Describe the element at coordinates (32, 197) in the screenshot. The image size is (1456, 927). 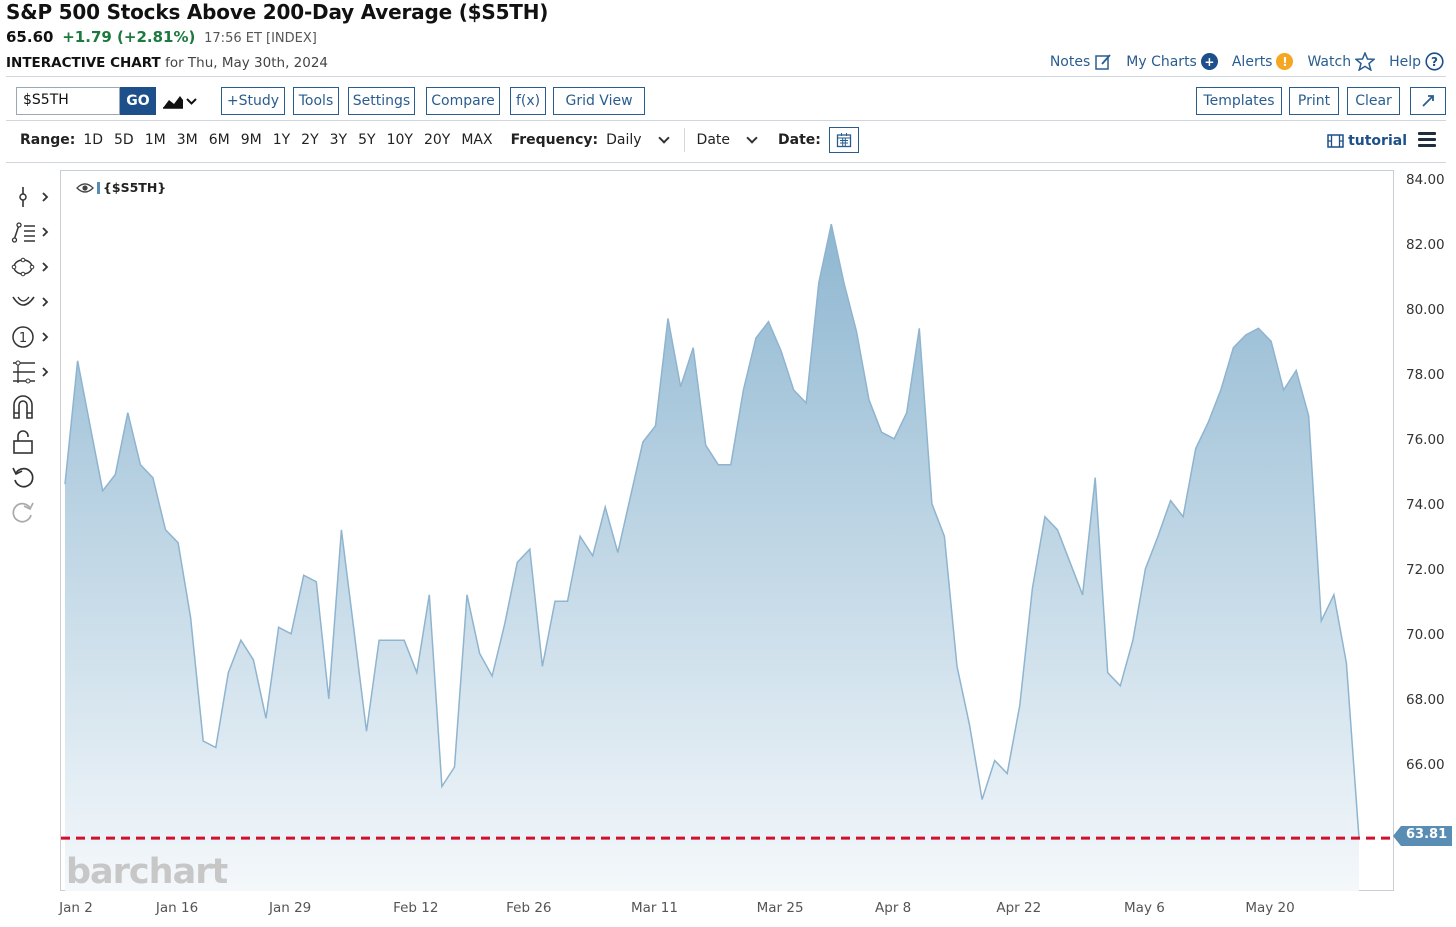
I see `tool-crosshair` at that location.